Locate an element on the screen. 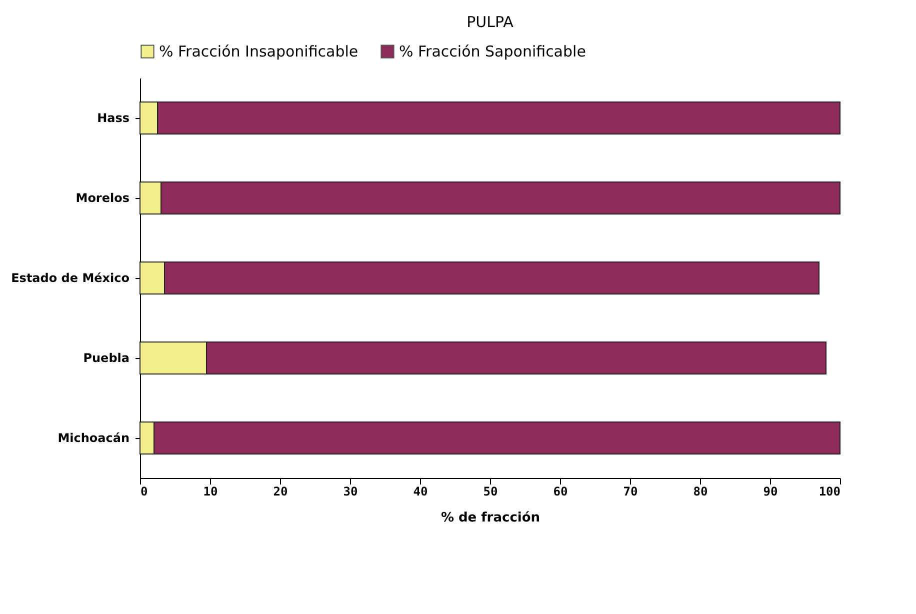 This screenshot has height=614, width=916. y-tick-label: Morelos is located at coordinates (103, 198).